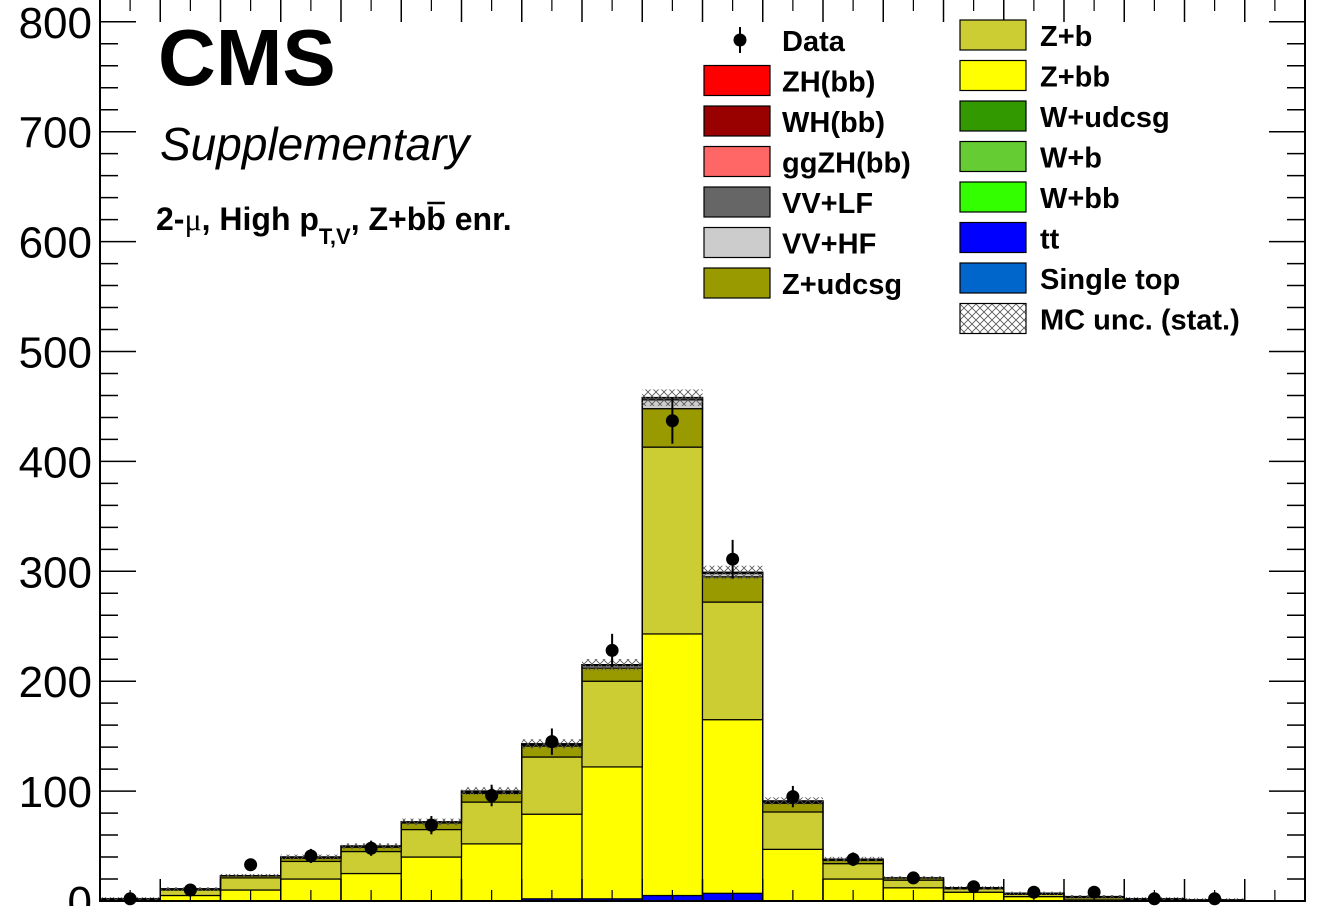 Image resolution: width=1340 pixels, height=906 pixels. Describe the element at coordinates (829, 245) in the screenshot. I see `legend-label-vv-hf: VV+HF` at that location.